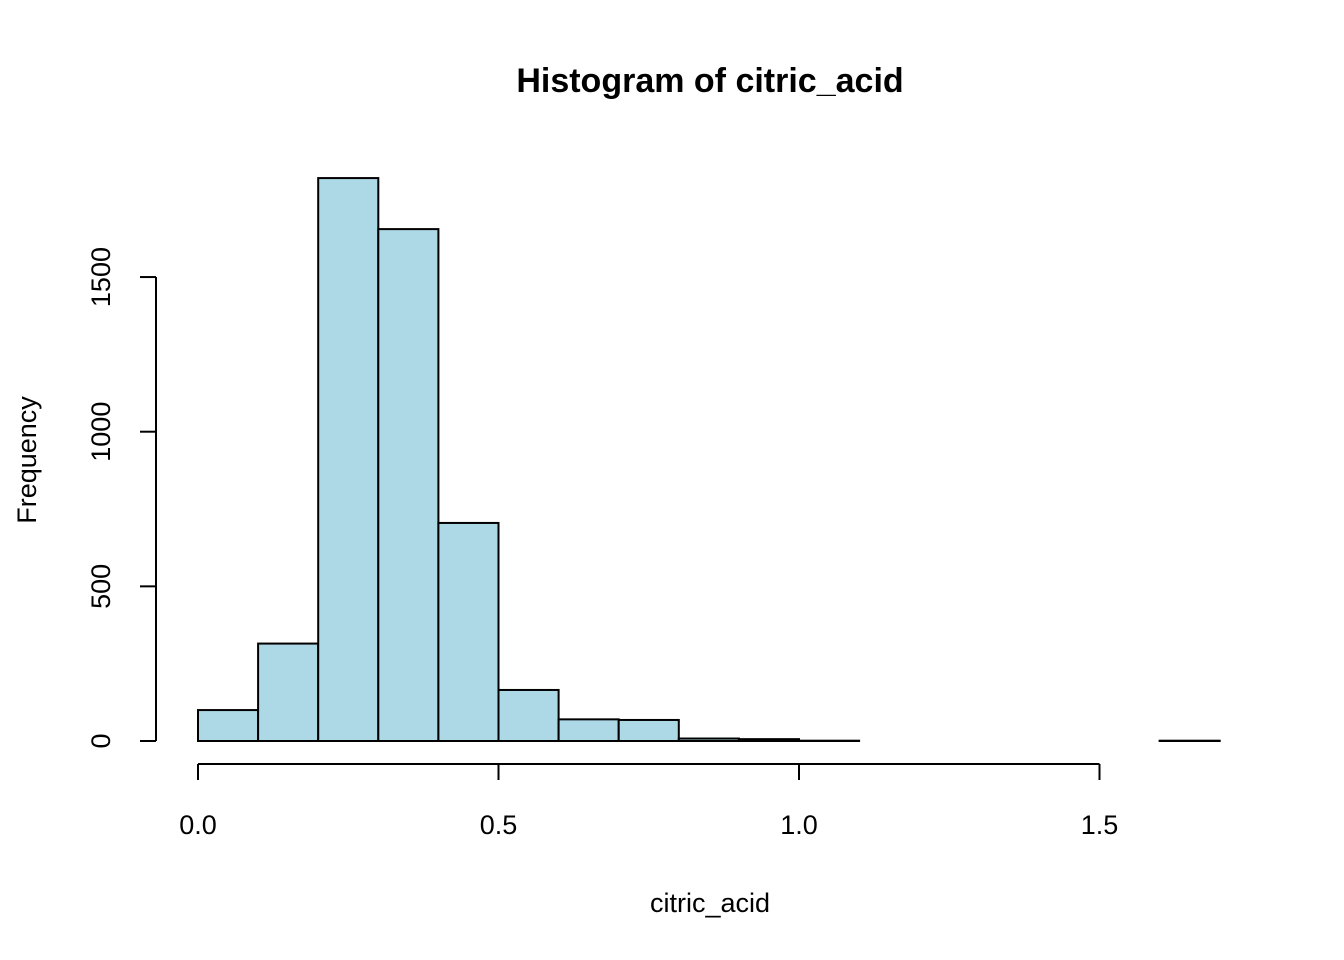 The width and height of the screenshot is (1344, 960). What do you see at coordinates (121, 498) in the screenshot?
I see `y-axis: 0 500 1000 1500` at bounding box center [121, 498].